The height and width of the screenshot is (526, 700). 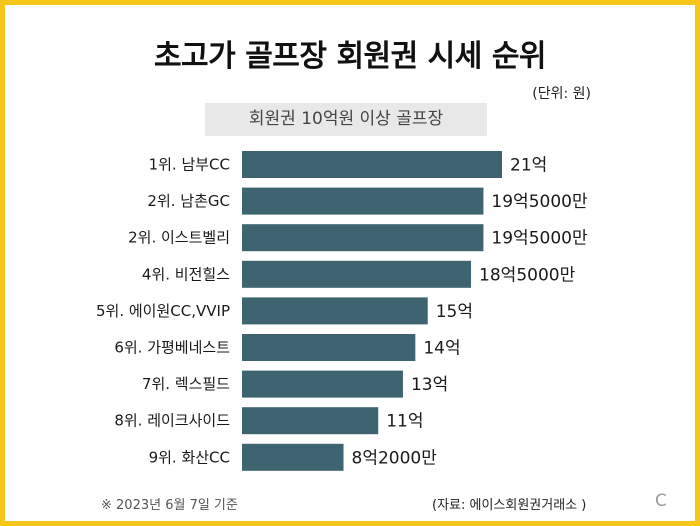 What do you see at coordinates (186, 384) in the screenshot?
I see `category-label: 7위. 렉스필드` at bounding box center [186, 384].